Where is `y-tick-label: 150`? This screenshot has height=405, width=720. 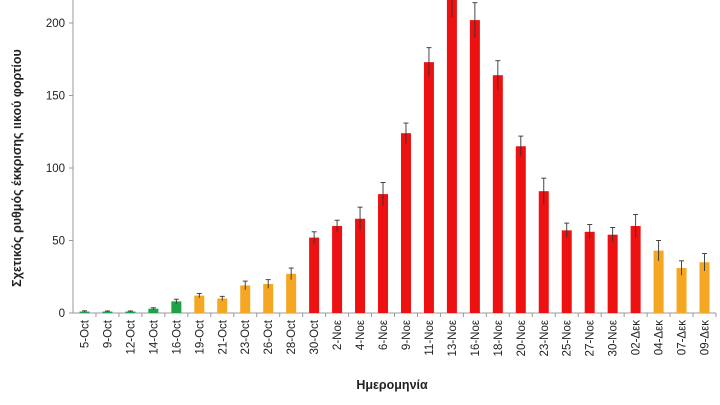
y-tick-label: 150 is located at coordinates (55, 97).